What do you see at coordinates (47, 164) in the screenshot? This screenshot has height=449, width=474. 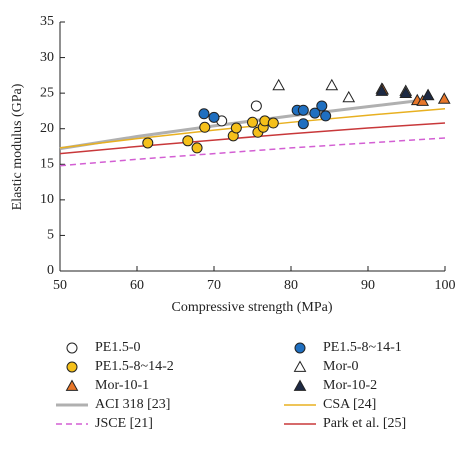 I see `y-tick-label: 15` at bounding box center [47, 164].